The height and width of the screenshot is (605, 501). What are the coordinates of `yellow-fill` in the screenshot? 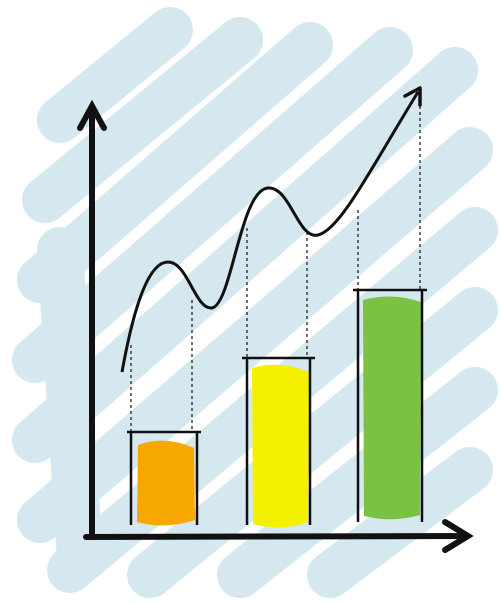 It's located at (280, 446).